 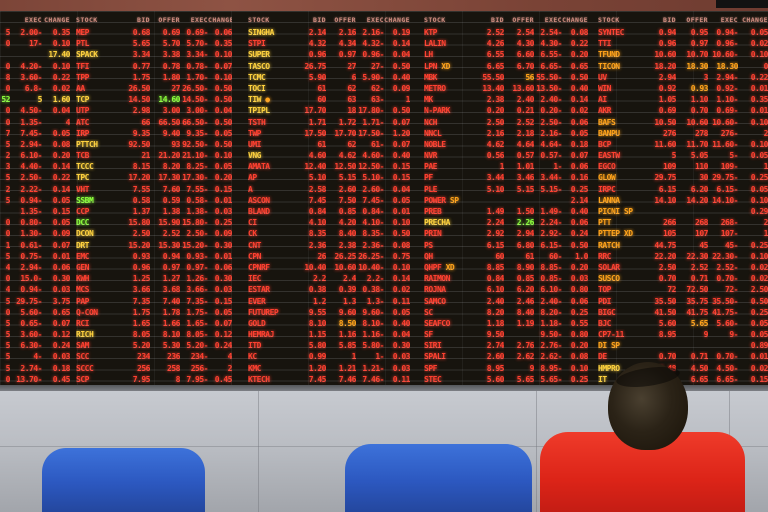 What do you see at coordinates (347, 323) in the screenshot?
I see `offer-value: 8.50` at bounding box center [347, 323].